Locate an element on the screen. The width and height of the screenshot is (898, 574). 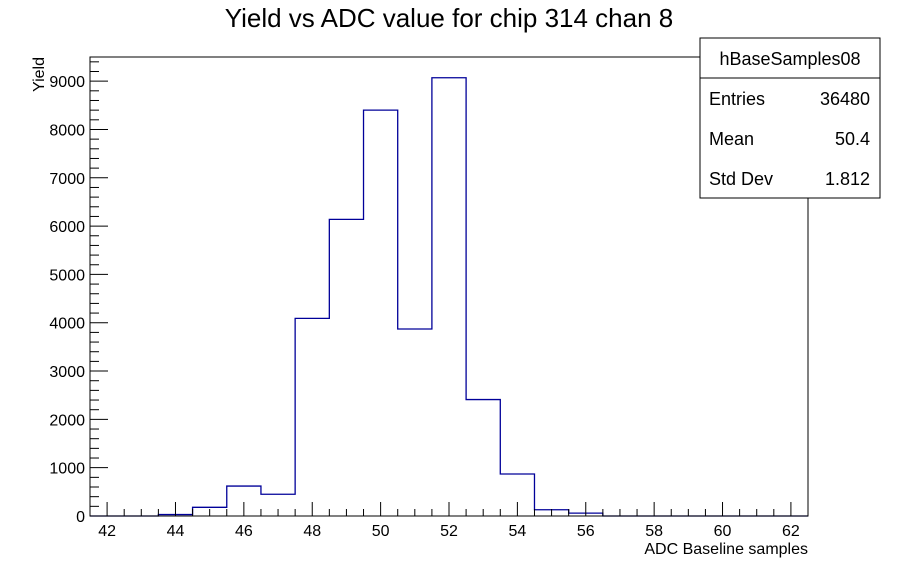
stats-box-frame is located at coordinates (790, 118).